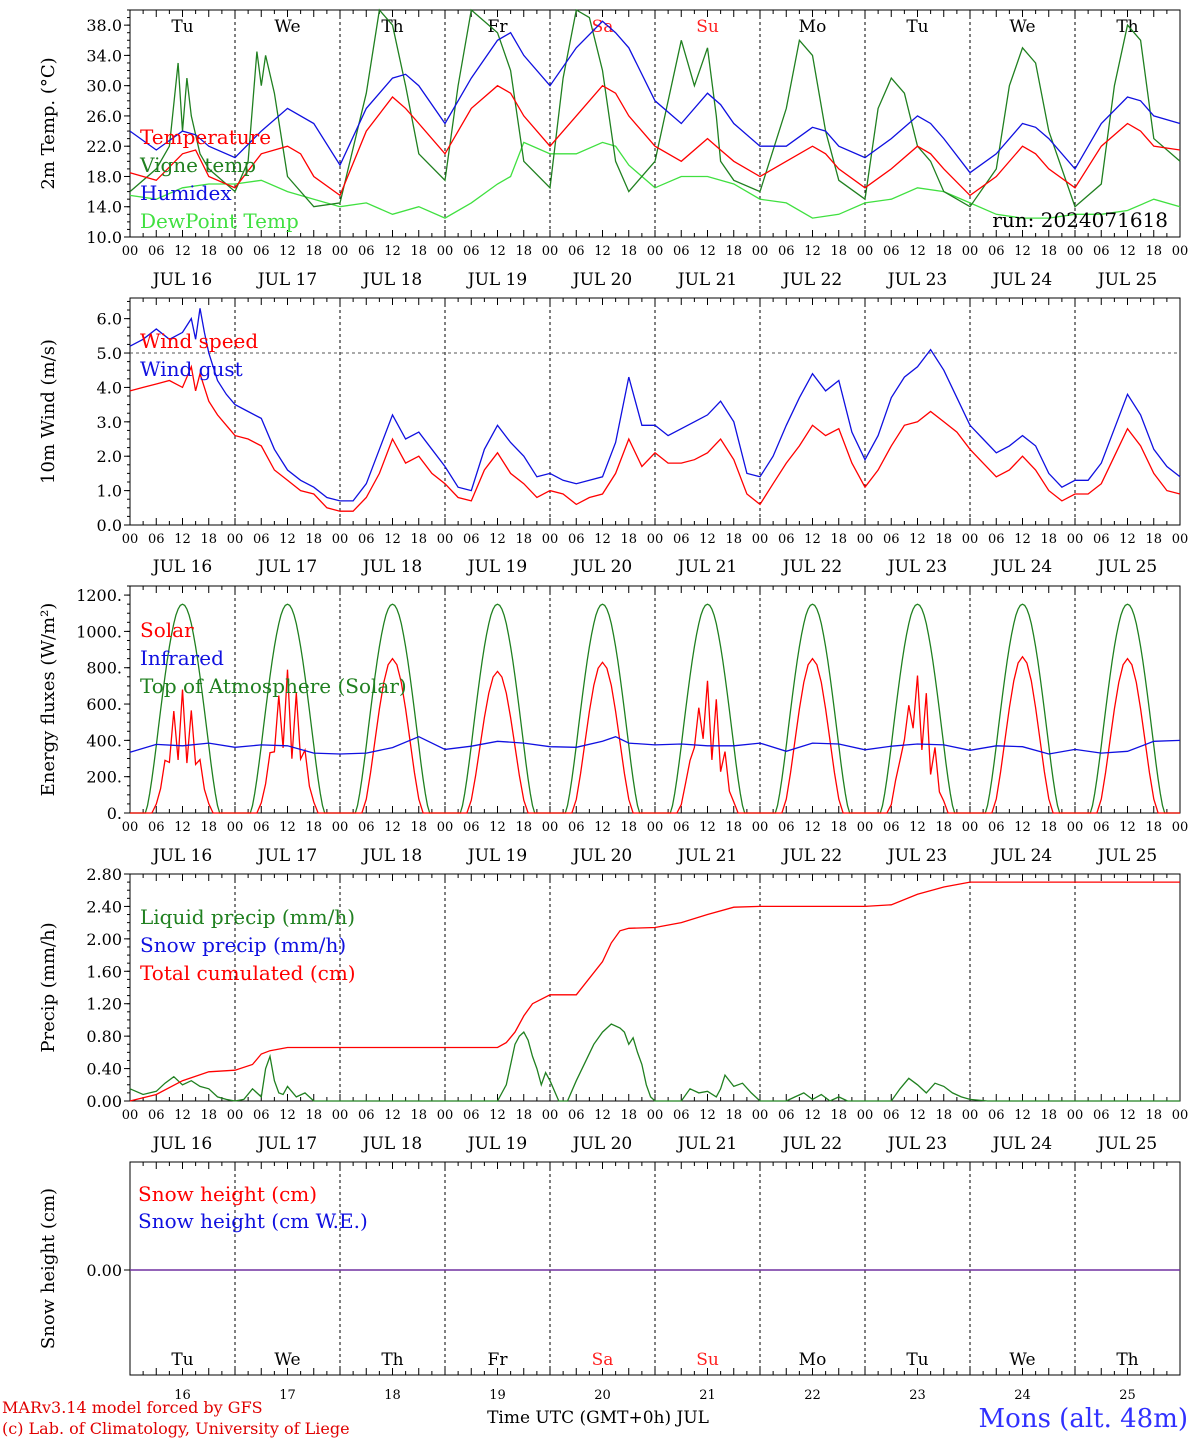 The image size is (1194, 1440). What do you see at coordinates (287, 1395) in the screenshot?
I see `day-number-label: 17` at bounding box center [287, 1395].